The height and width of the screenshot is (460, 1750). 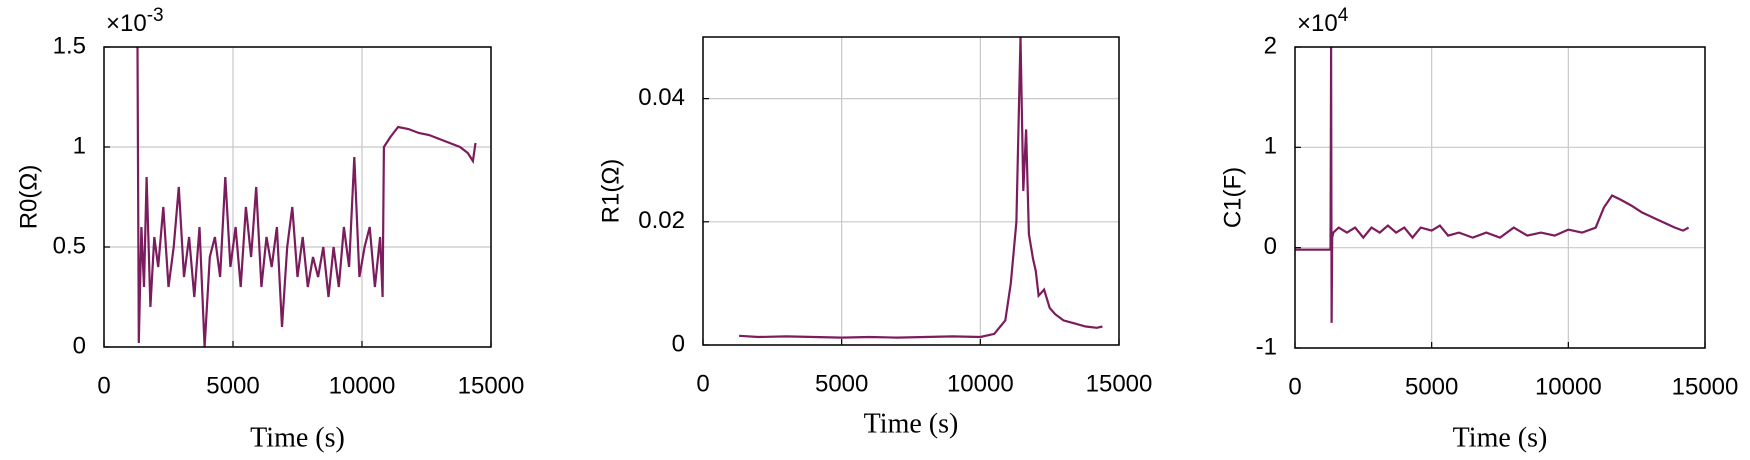 I want to click on axis-multiplier: ×10⁴, so click(x=1323, y=21).